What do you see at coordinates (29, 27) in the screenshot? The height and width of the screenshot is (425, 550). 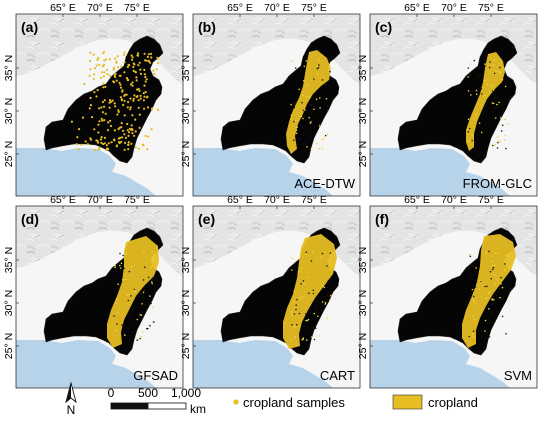 I see `panel-label: (a)` at bounding box center [29, 27].